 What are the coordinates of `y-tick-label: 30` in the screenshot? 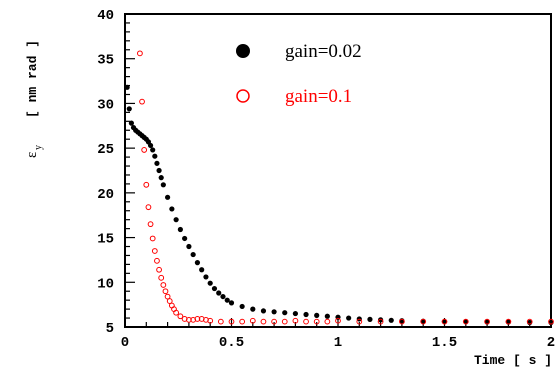 It's located at (105, 105).